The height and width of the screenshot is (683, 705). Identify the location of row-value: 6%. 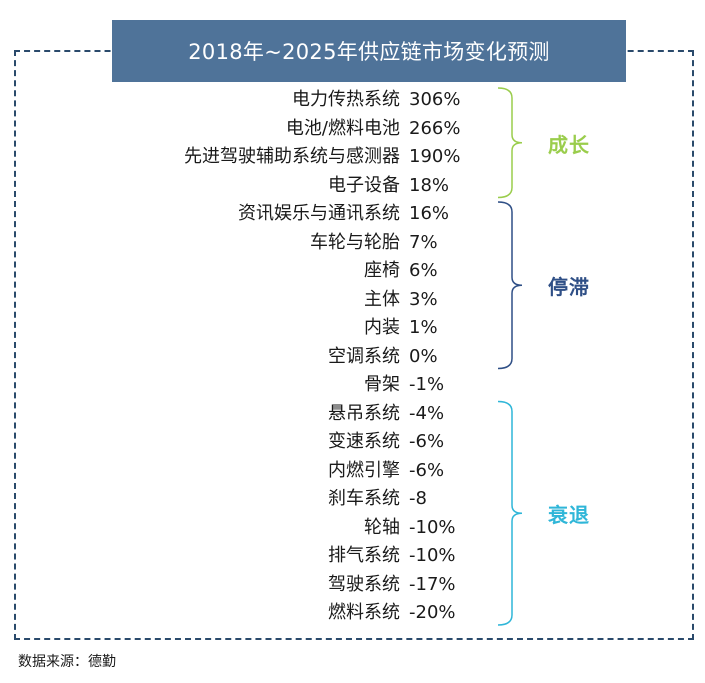
(423, 270).